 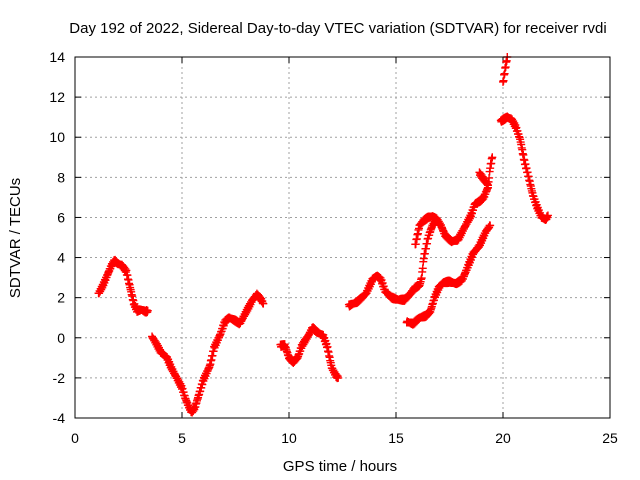 I want to click on y-tick-label: 6, so click(x=61, y=217).